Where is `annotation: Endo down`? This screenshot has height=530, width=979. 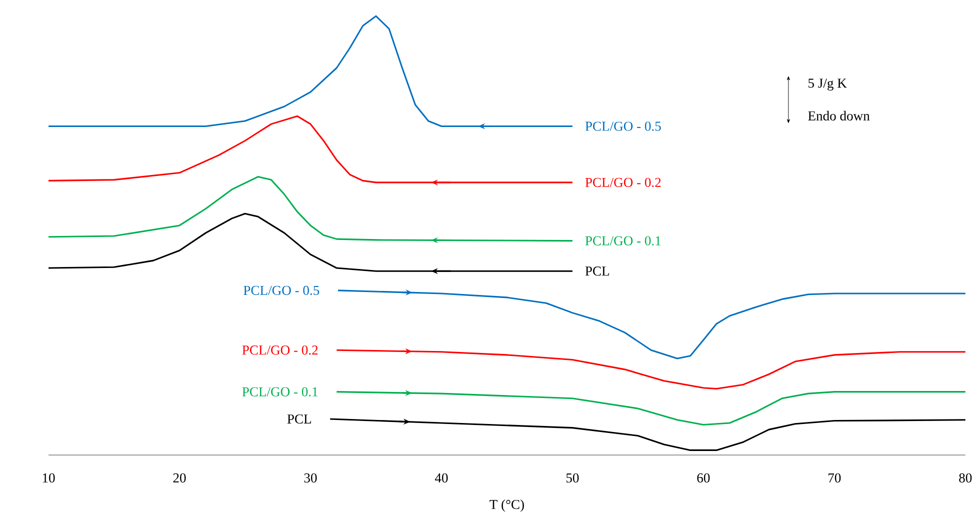
annotation: Endo down is located at coordinates (839, 115).